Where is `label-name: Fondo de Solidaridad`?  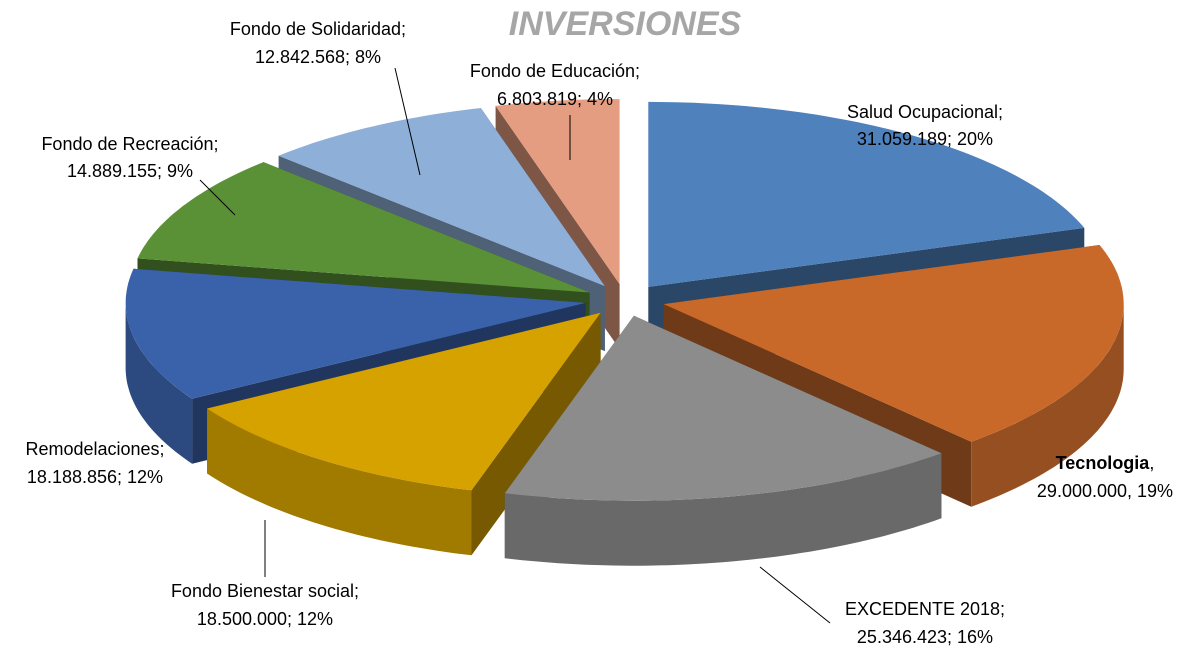 label-name: Fondo de Solidaridad is located at coordinates (315, 29).